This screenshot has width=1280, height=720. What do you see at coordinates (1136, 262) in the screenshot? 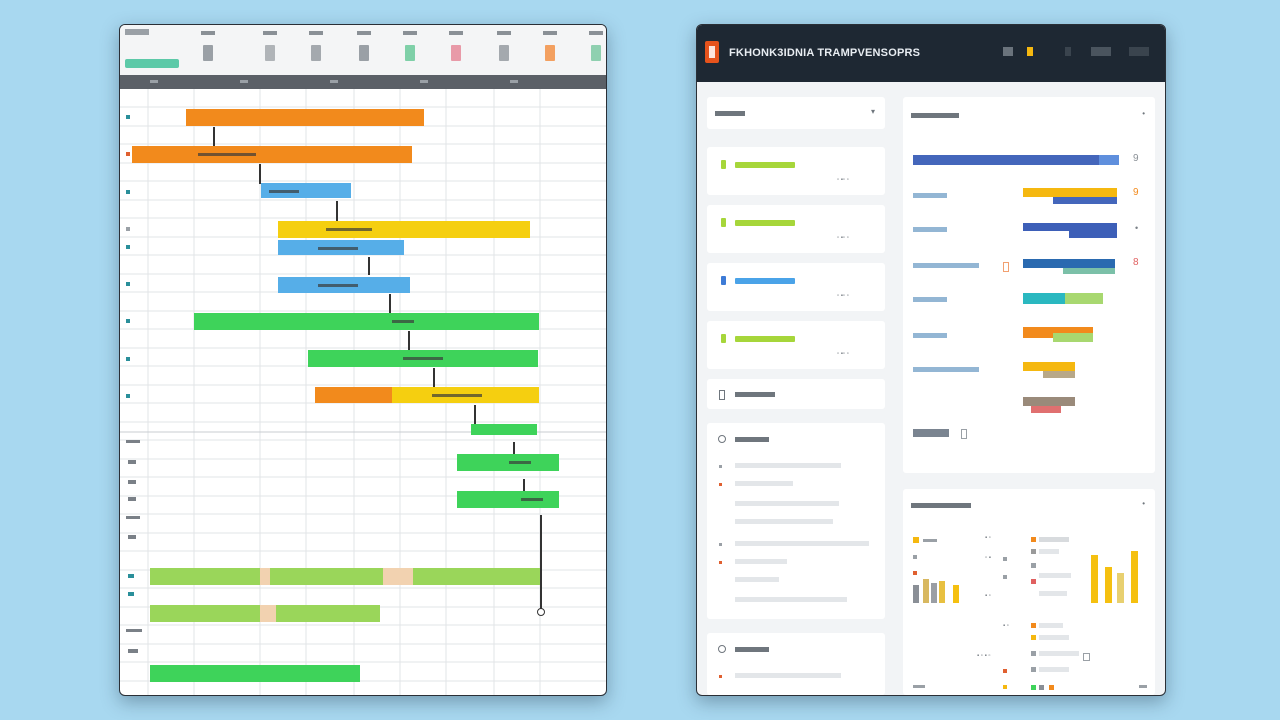
I see `ranking-value: 8` at bounding box center [1136, 262].